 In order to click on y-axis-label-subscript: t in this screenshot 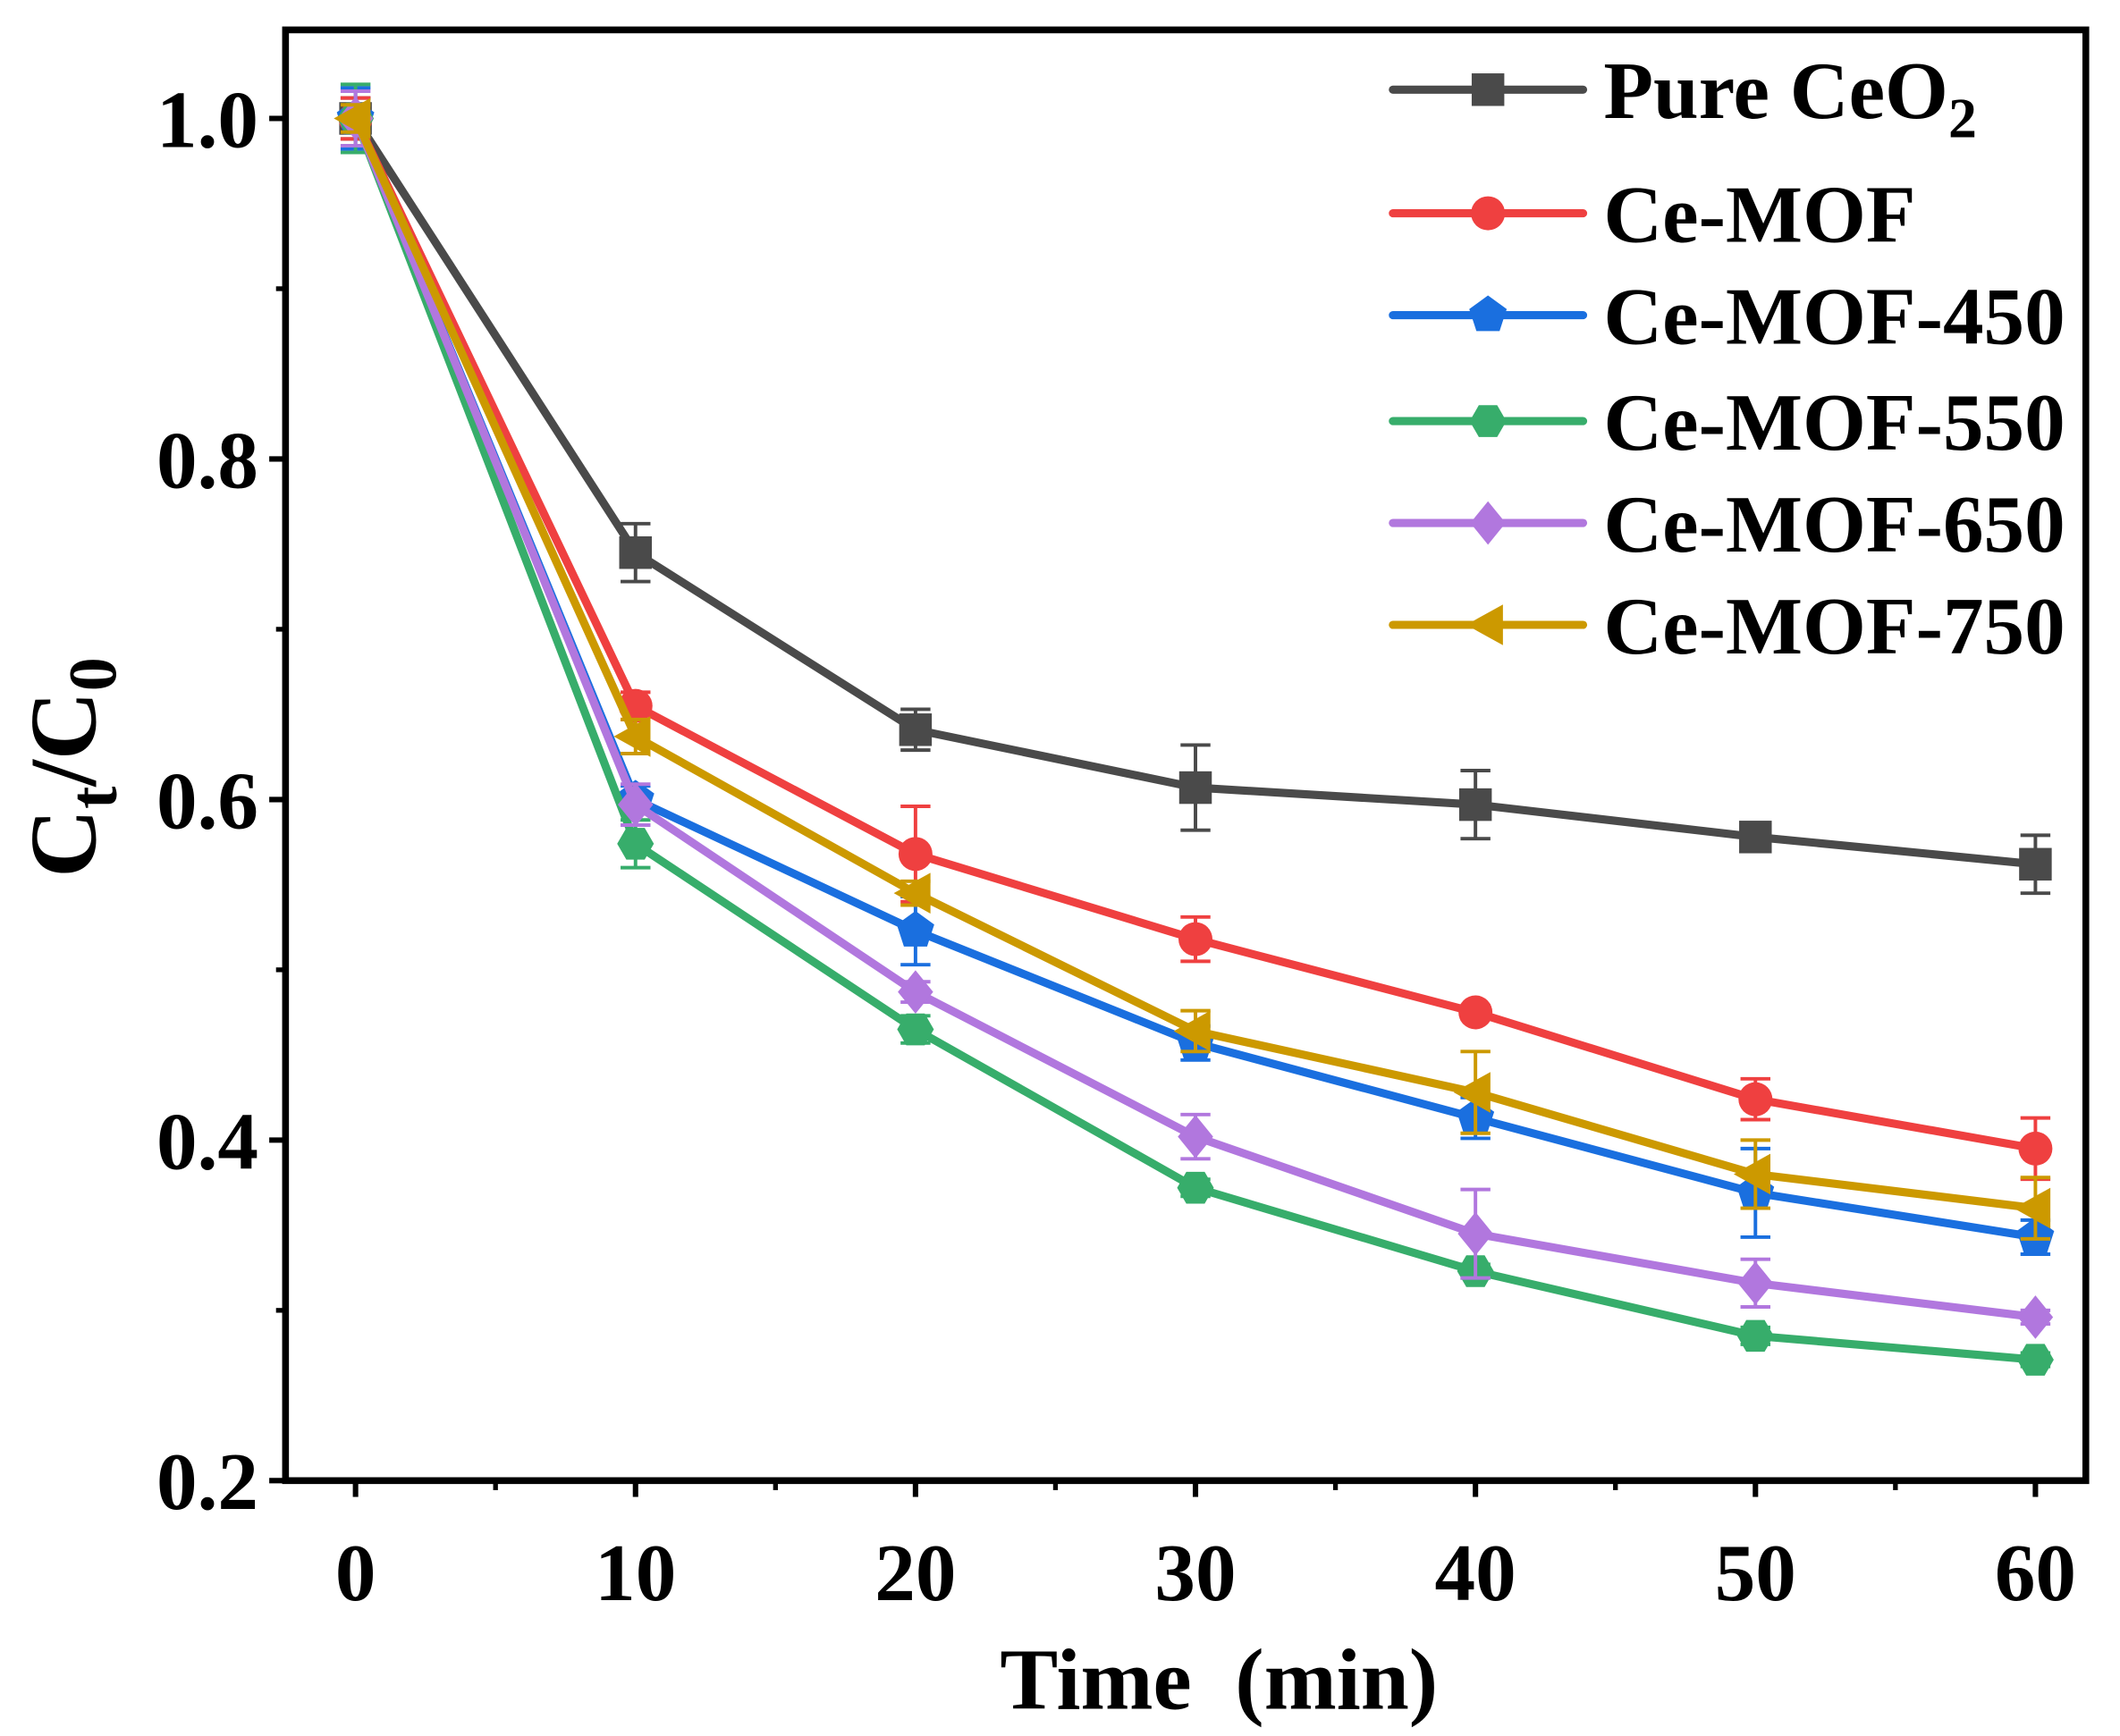, I will do `click(93, 798)`.